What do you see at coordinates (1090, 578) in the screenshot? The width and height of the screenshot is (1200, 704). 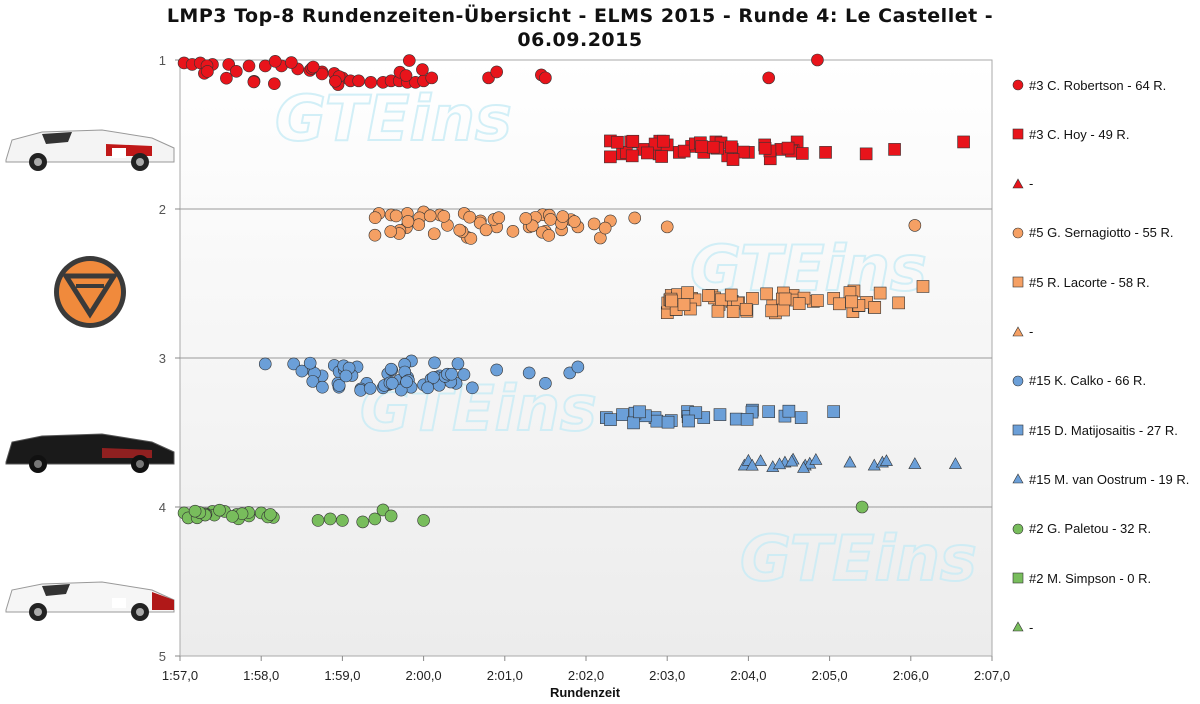 I see `legend-label: #2 M. Simpson - 0 R.` at bounding box center [1090, 578].